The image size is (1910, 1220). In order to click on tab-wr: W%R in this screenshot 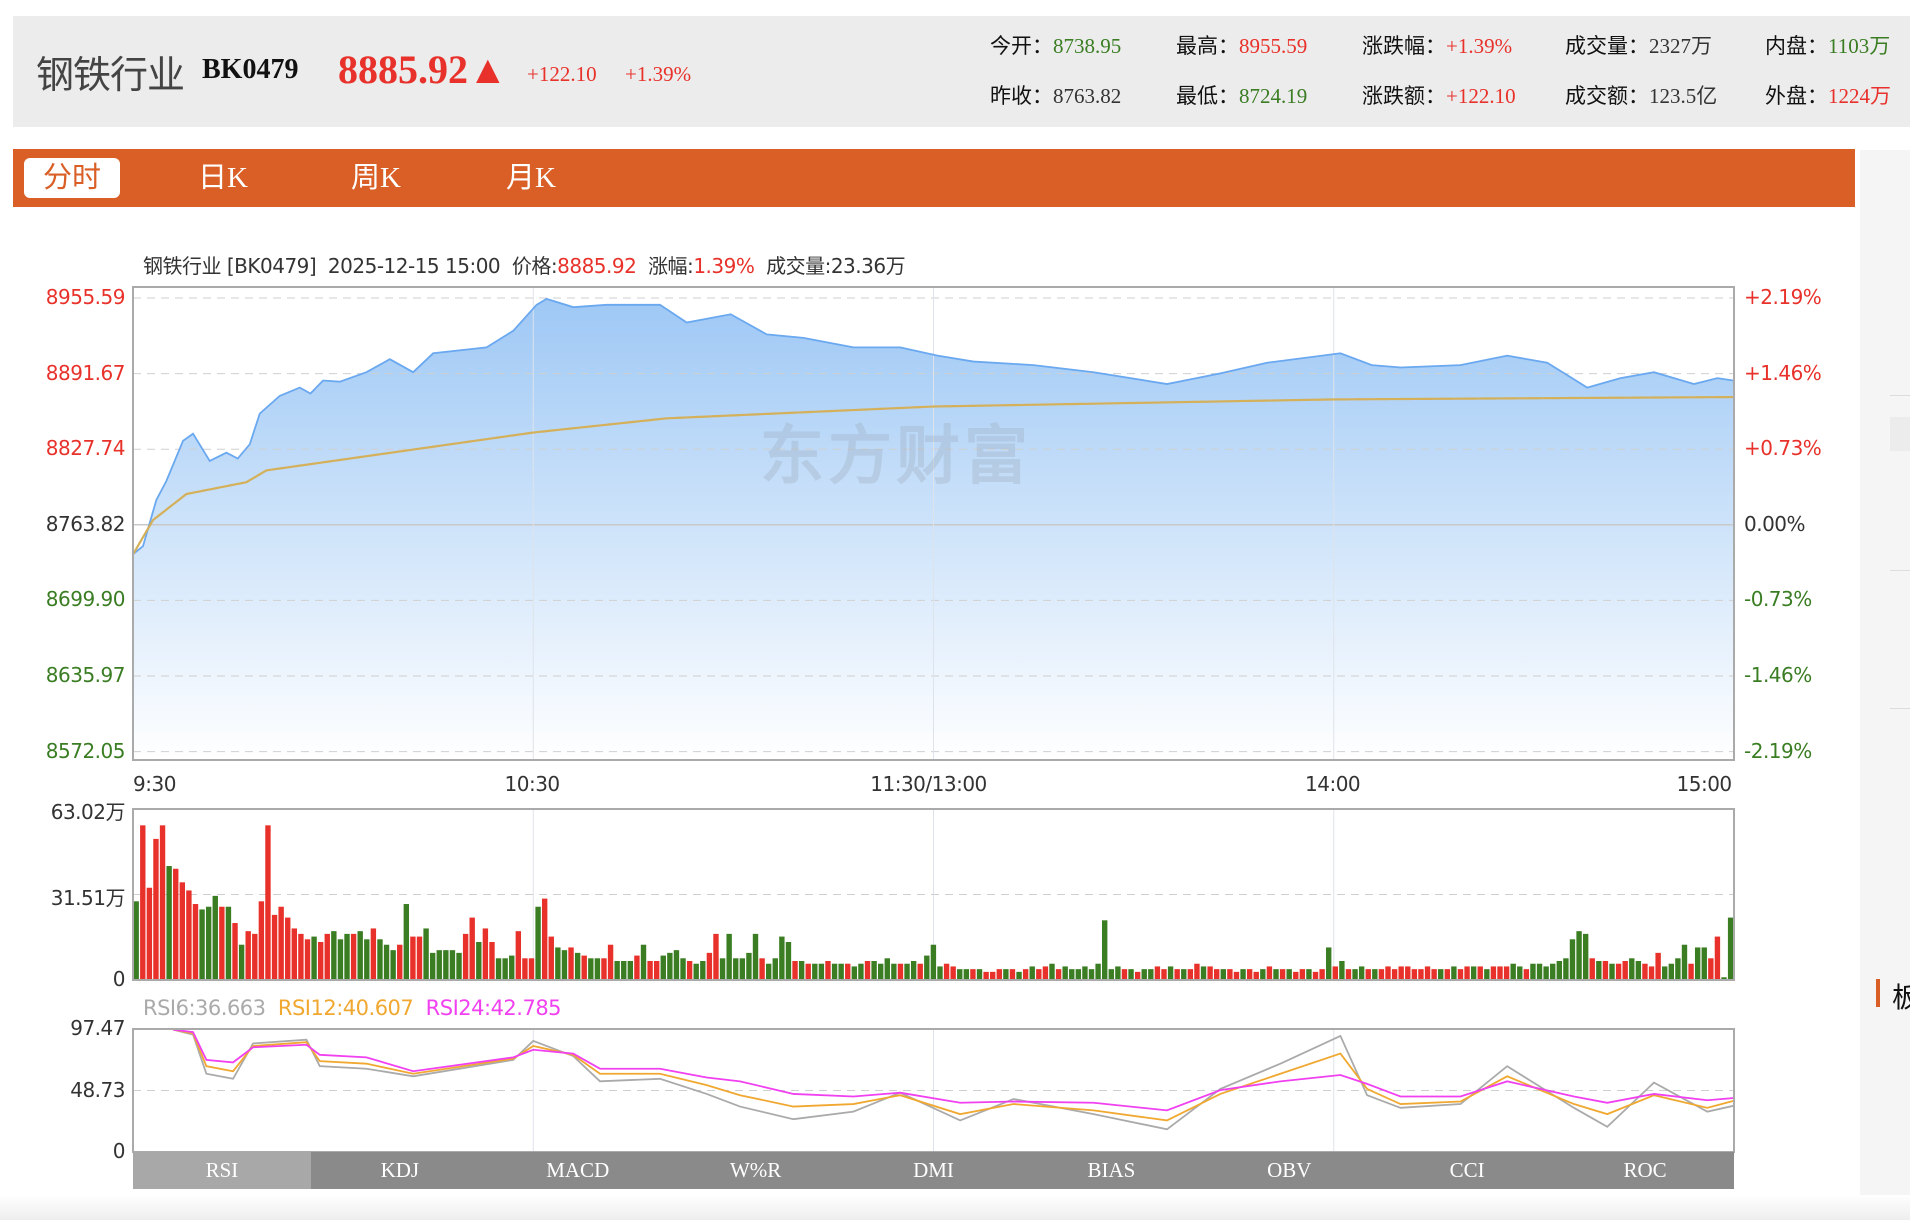, I will do `click(755, 1170)`.